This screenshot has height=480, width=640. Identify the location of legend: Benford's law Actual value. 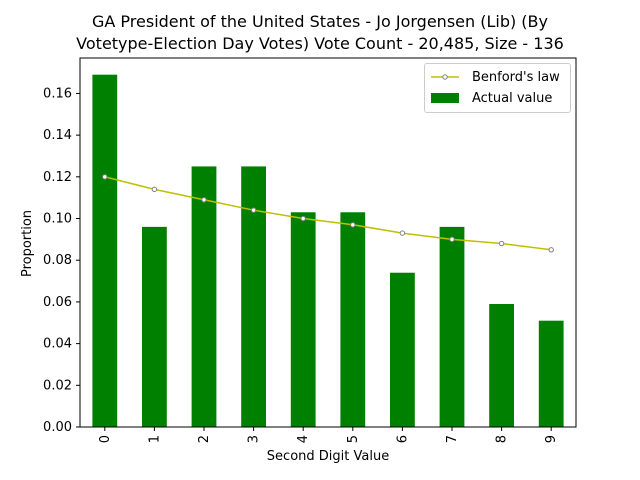
(497, 88).